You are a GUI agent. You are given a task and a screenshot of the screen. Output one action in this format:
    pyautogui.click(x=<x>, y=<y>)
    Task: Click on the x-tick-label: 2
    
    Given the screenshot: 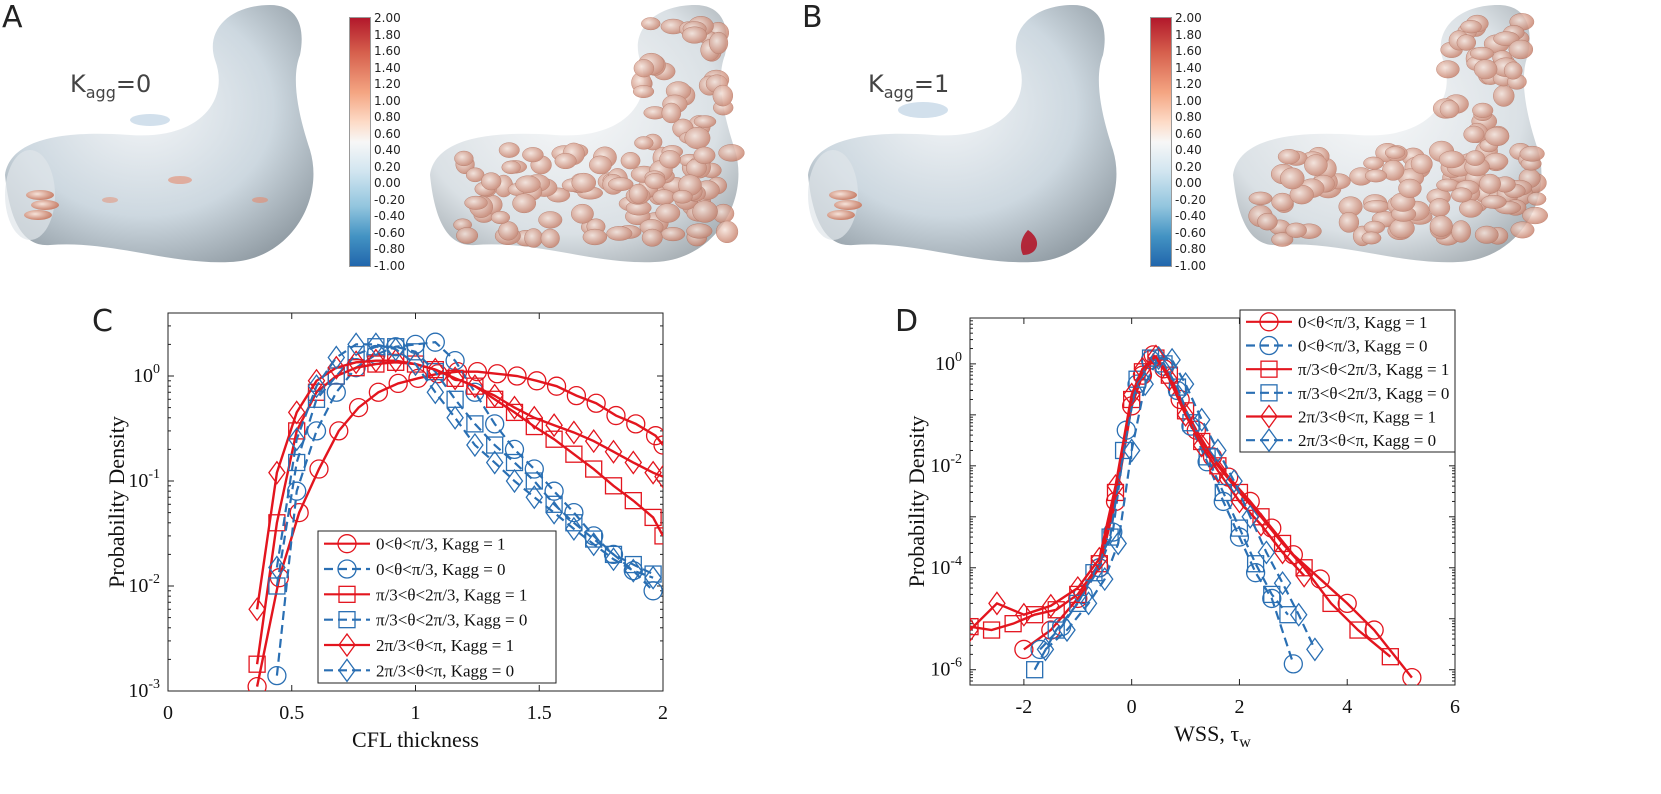 What is the action you would take?
    pyautogui.click(x=1239, y=707)
    